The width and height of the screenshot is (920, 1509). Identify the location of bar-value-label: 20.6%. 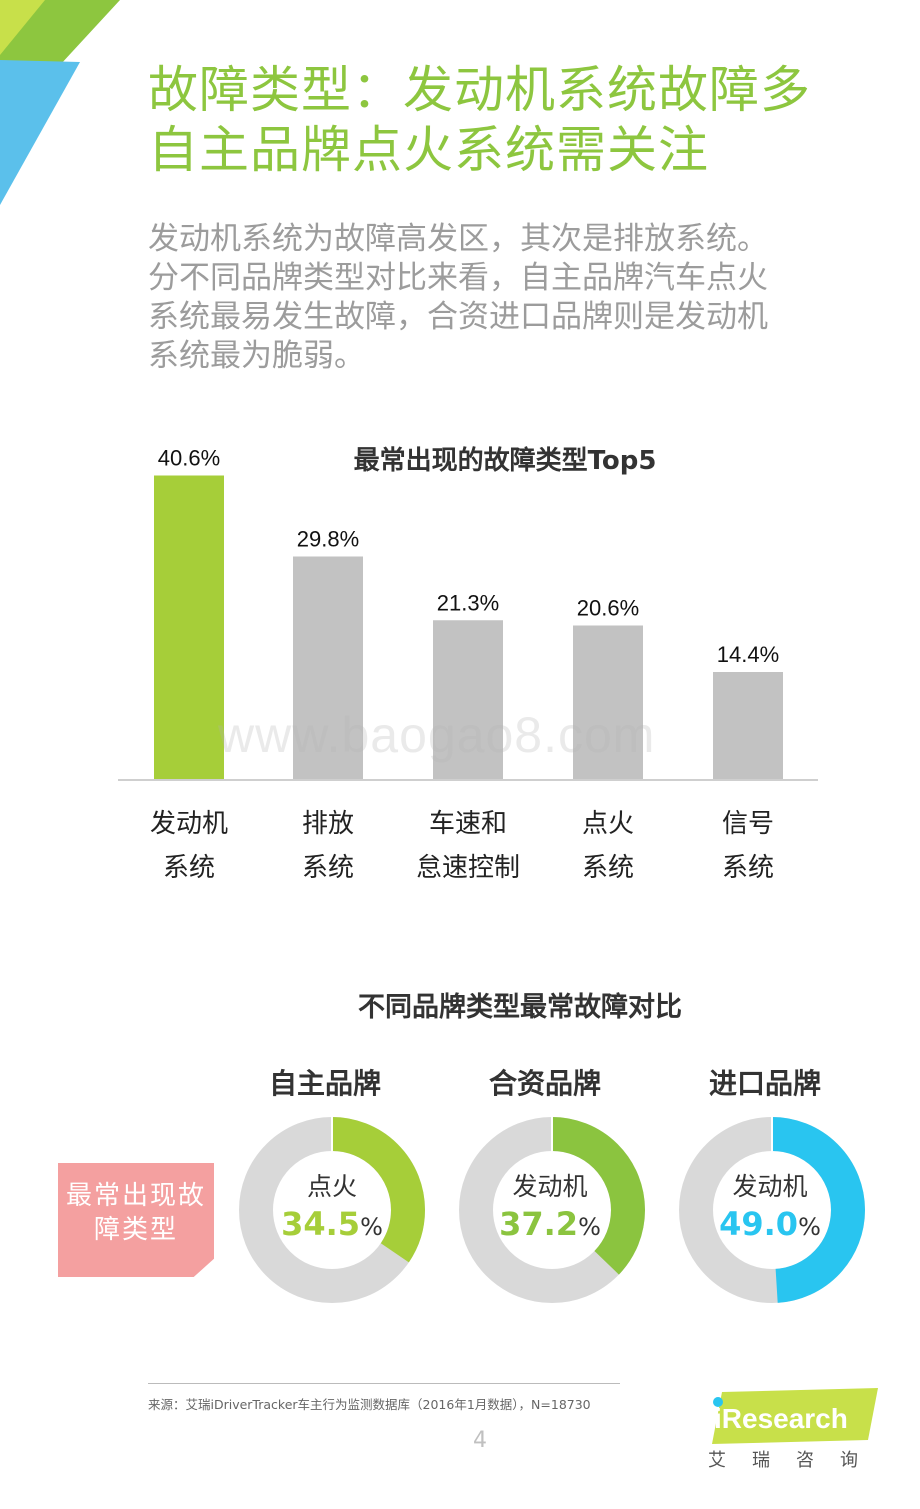
(608, 608).